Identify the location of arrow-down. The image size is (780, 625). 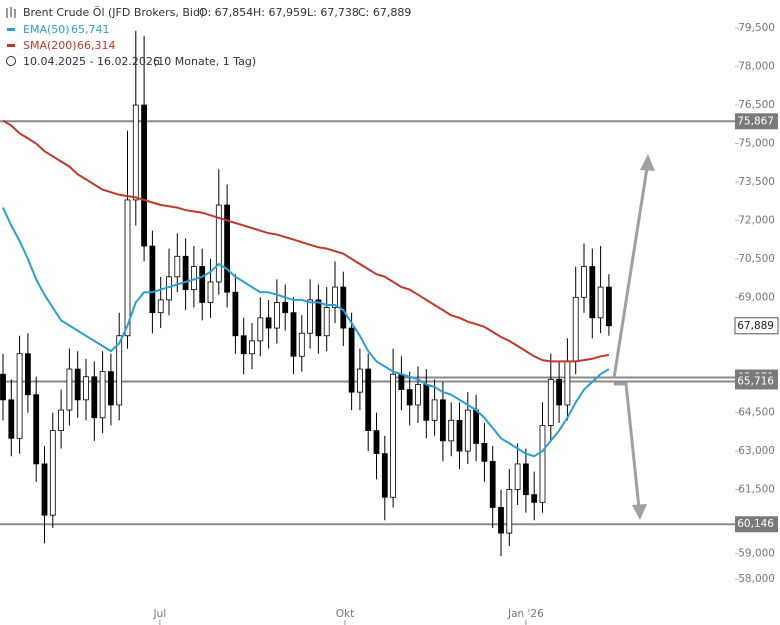
(627, 445).